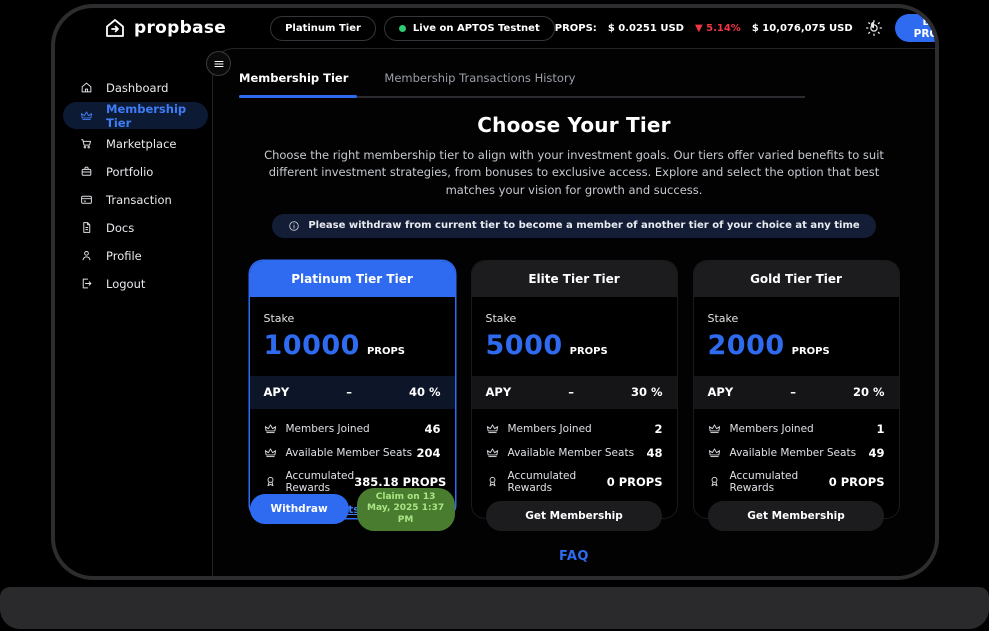  Describe the element at coordinates (480, 78) in the screenshot. I see `tab-membership-transactions-history: Membership Transactions History` at that location.